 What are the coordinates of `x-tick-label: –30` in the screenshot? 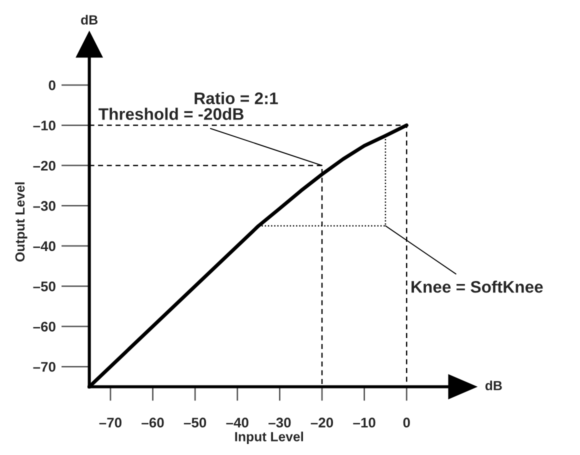 It's located at (279, 423).